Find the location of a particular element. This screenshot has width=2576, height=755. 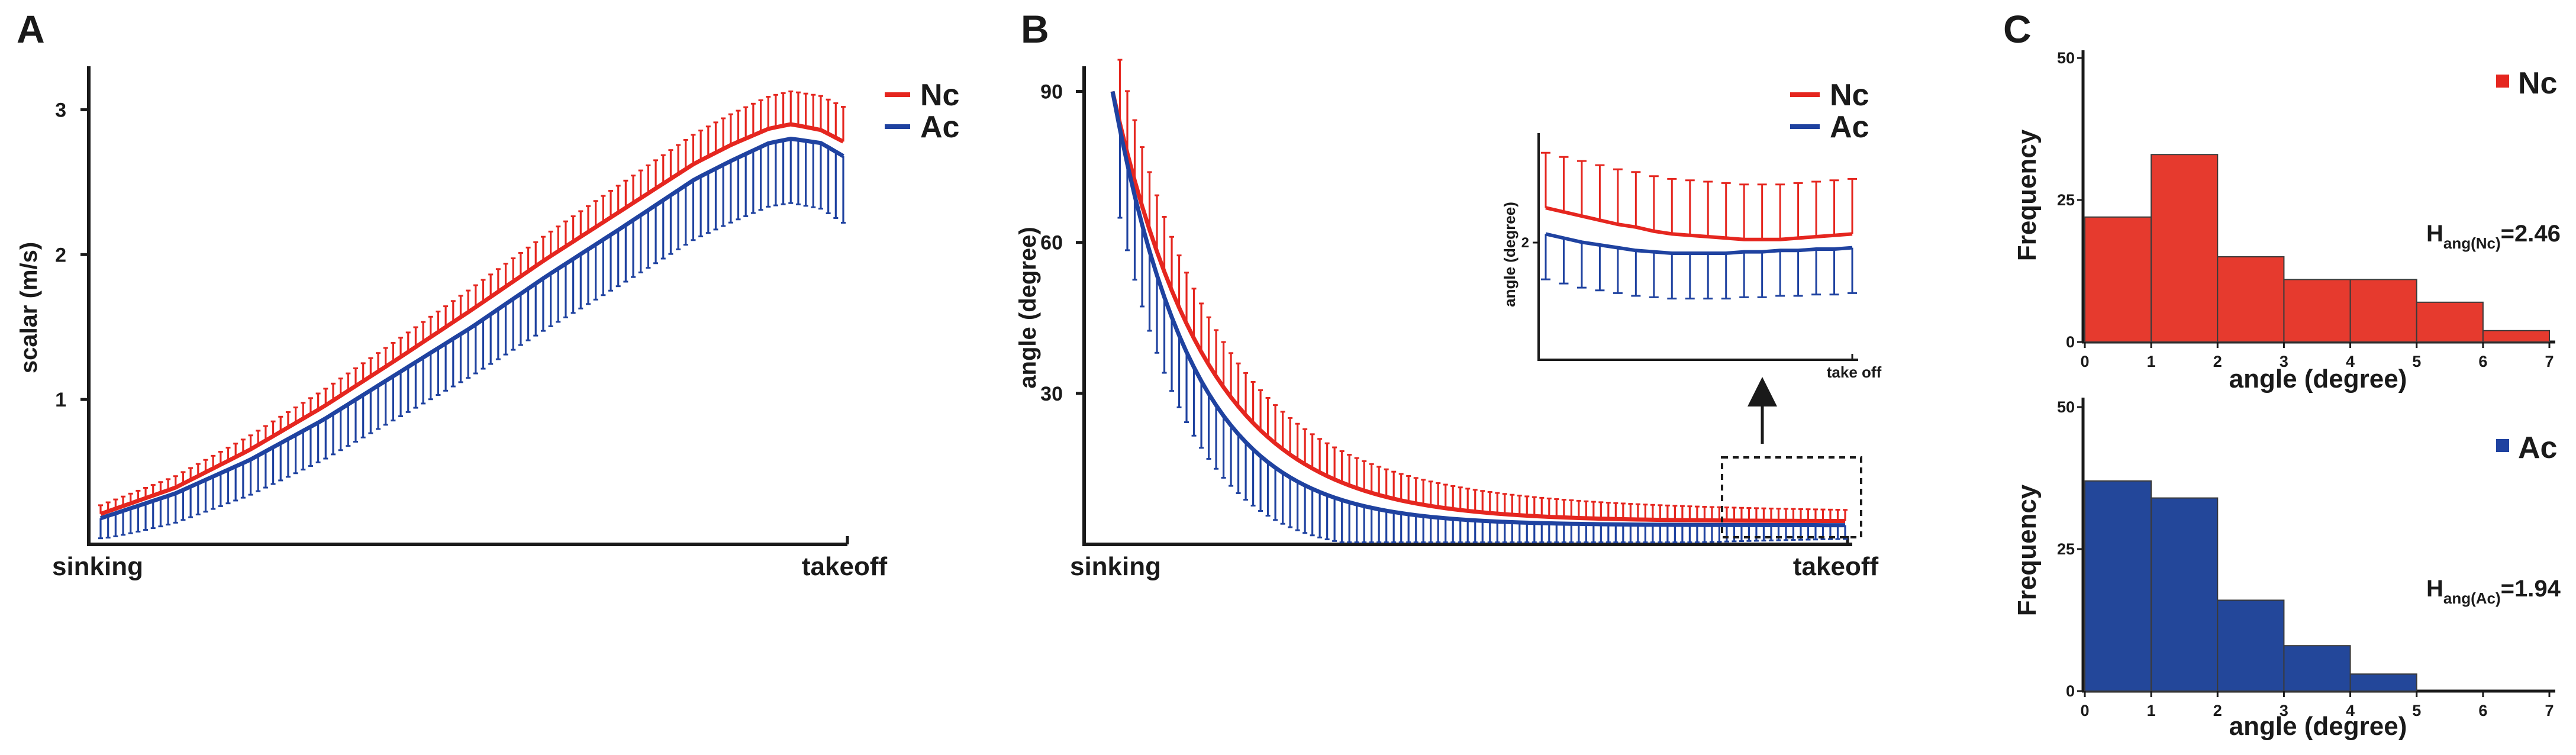

hist-nc-y-axis-title: Frequency is located at coordinates (2027, 195).